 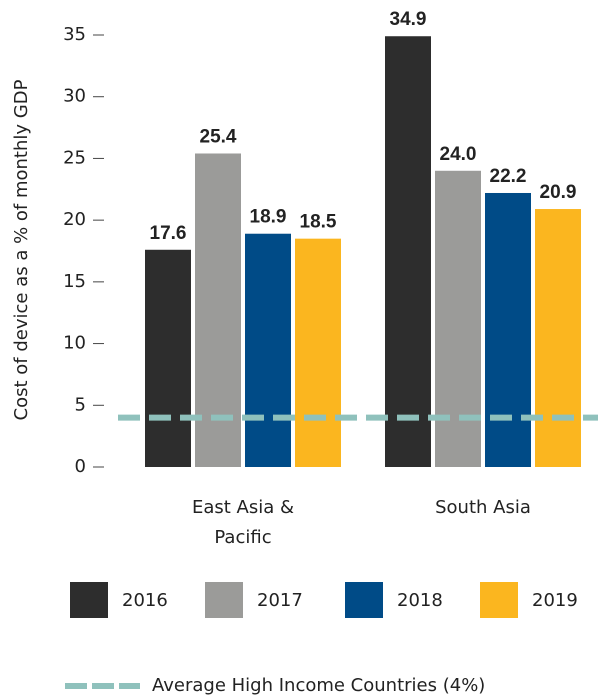 I want to click on value-label: 25.4, so click(x=218, y=137).